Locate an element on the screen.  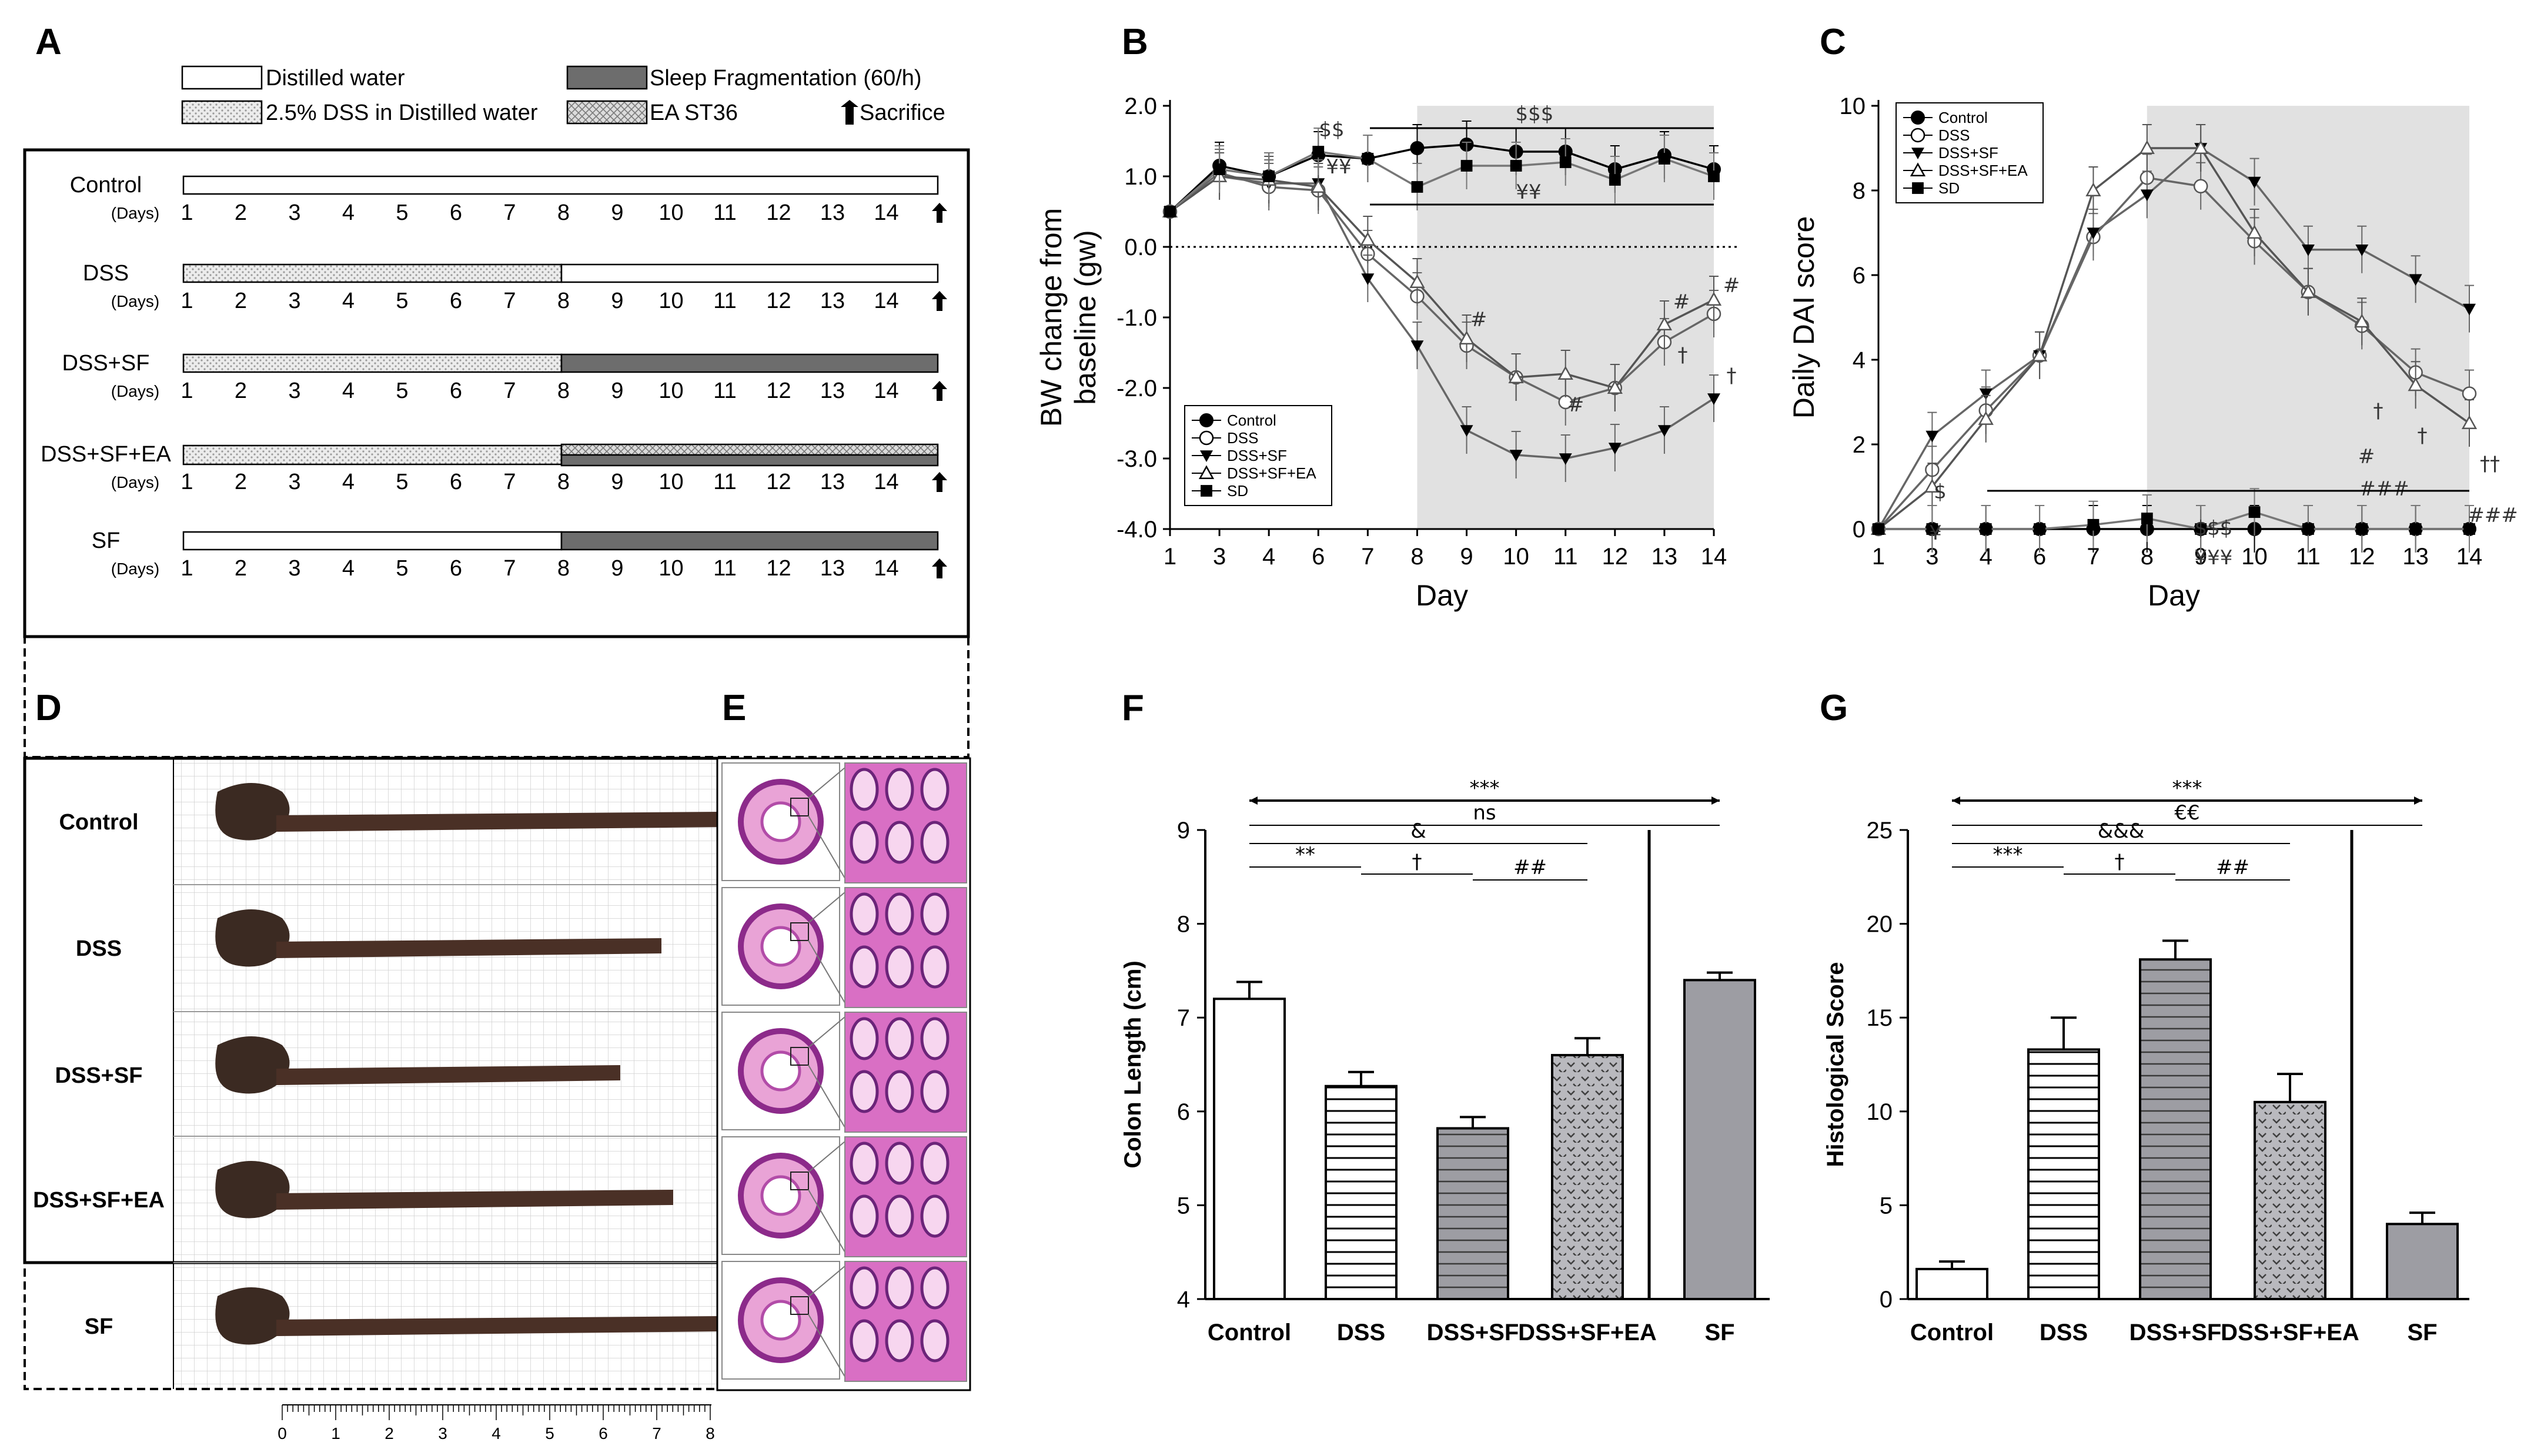
sacrifice-arrow-icon is located at coordinates (939, 568).